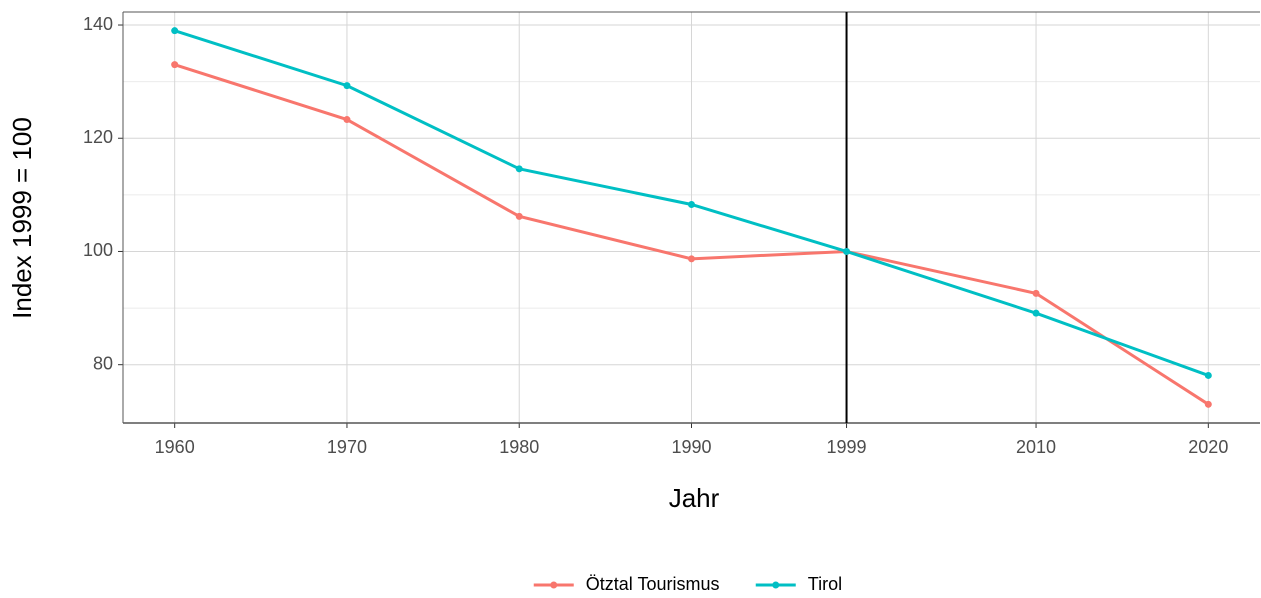 The width and height of the screenshot is (1261, 598). What do you see at coordinates (653, 584) in the screenshot?
I see `legend-label: Ötztal Tourismus` at bounding box center [653, 584].